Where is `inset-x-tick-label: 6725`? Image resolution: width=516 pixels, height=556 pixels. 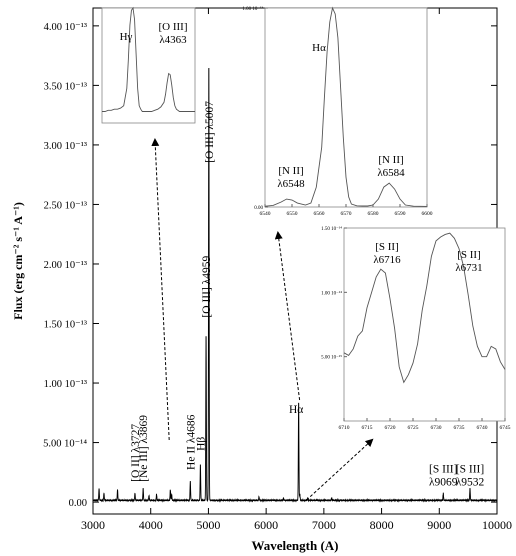 inset-x-tick-label: 6725 is located at coordinates (413, 428).